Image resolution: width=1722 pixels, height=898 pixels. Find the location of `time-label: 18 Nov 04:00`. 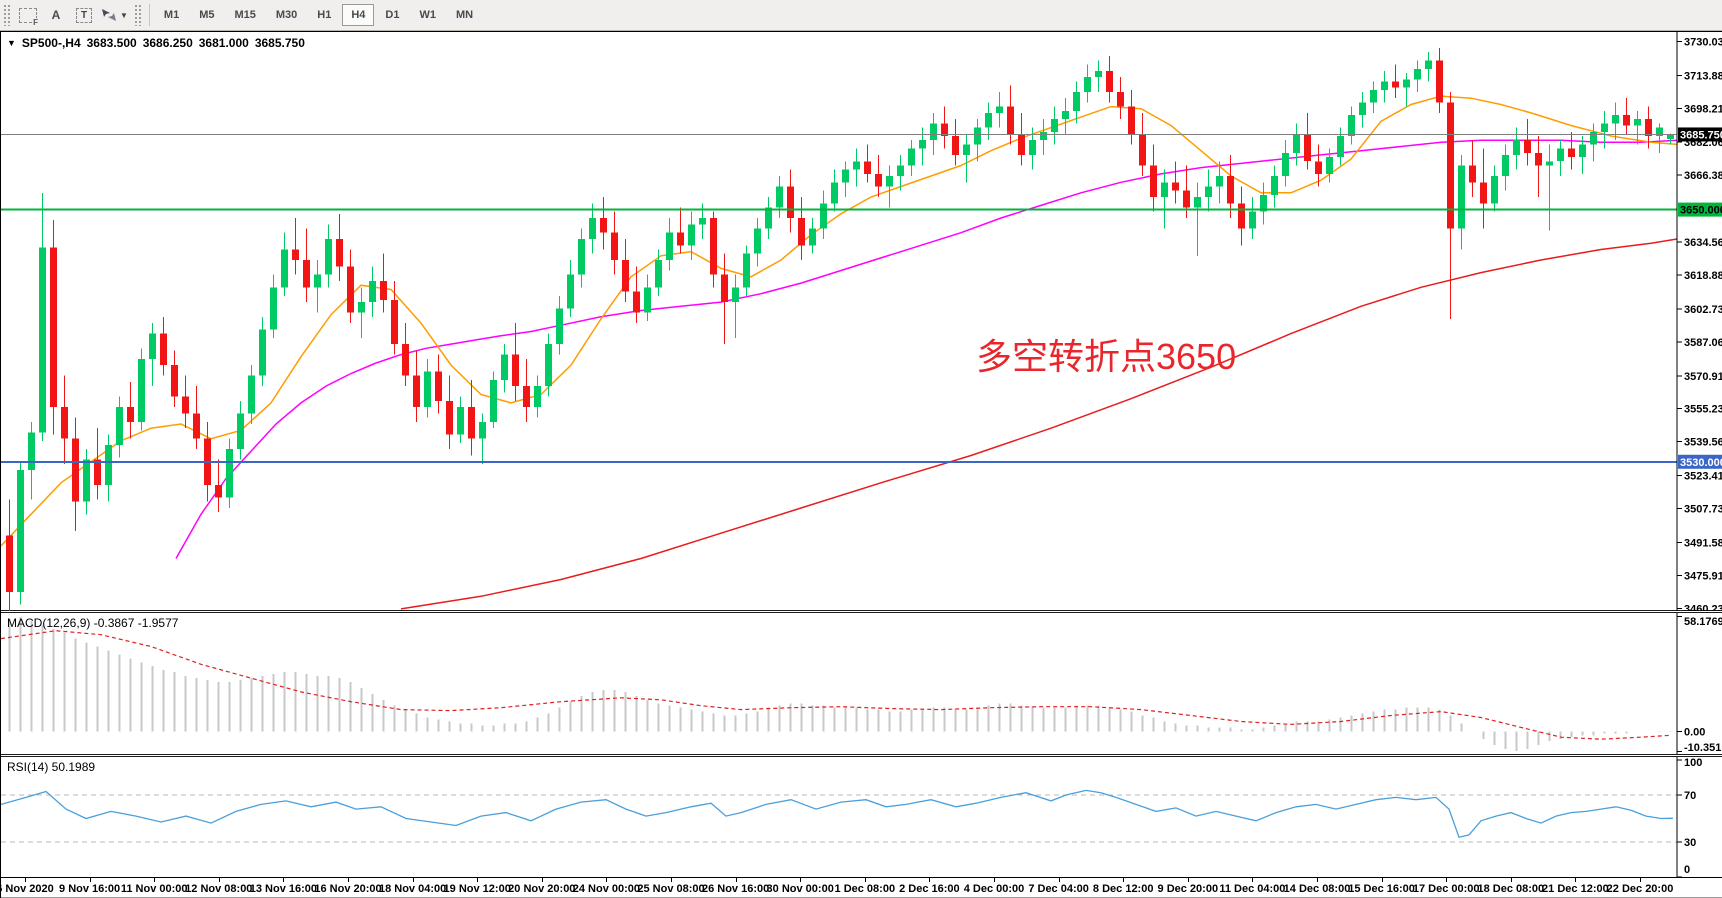

time-label: 18 Nov 04:00 is located at coordinates (412, 889).